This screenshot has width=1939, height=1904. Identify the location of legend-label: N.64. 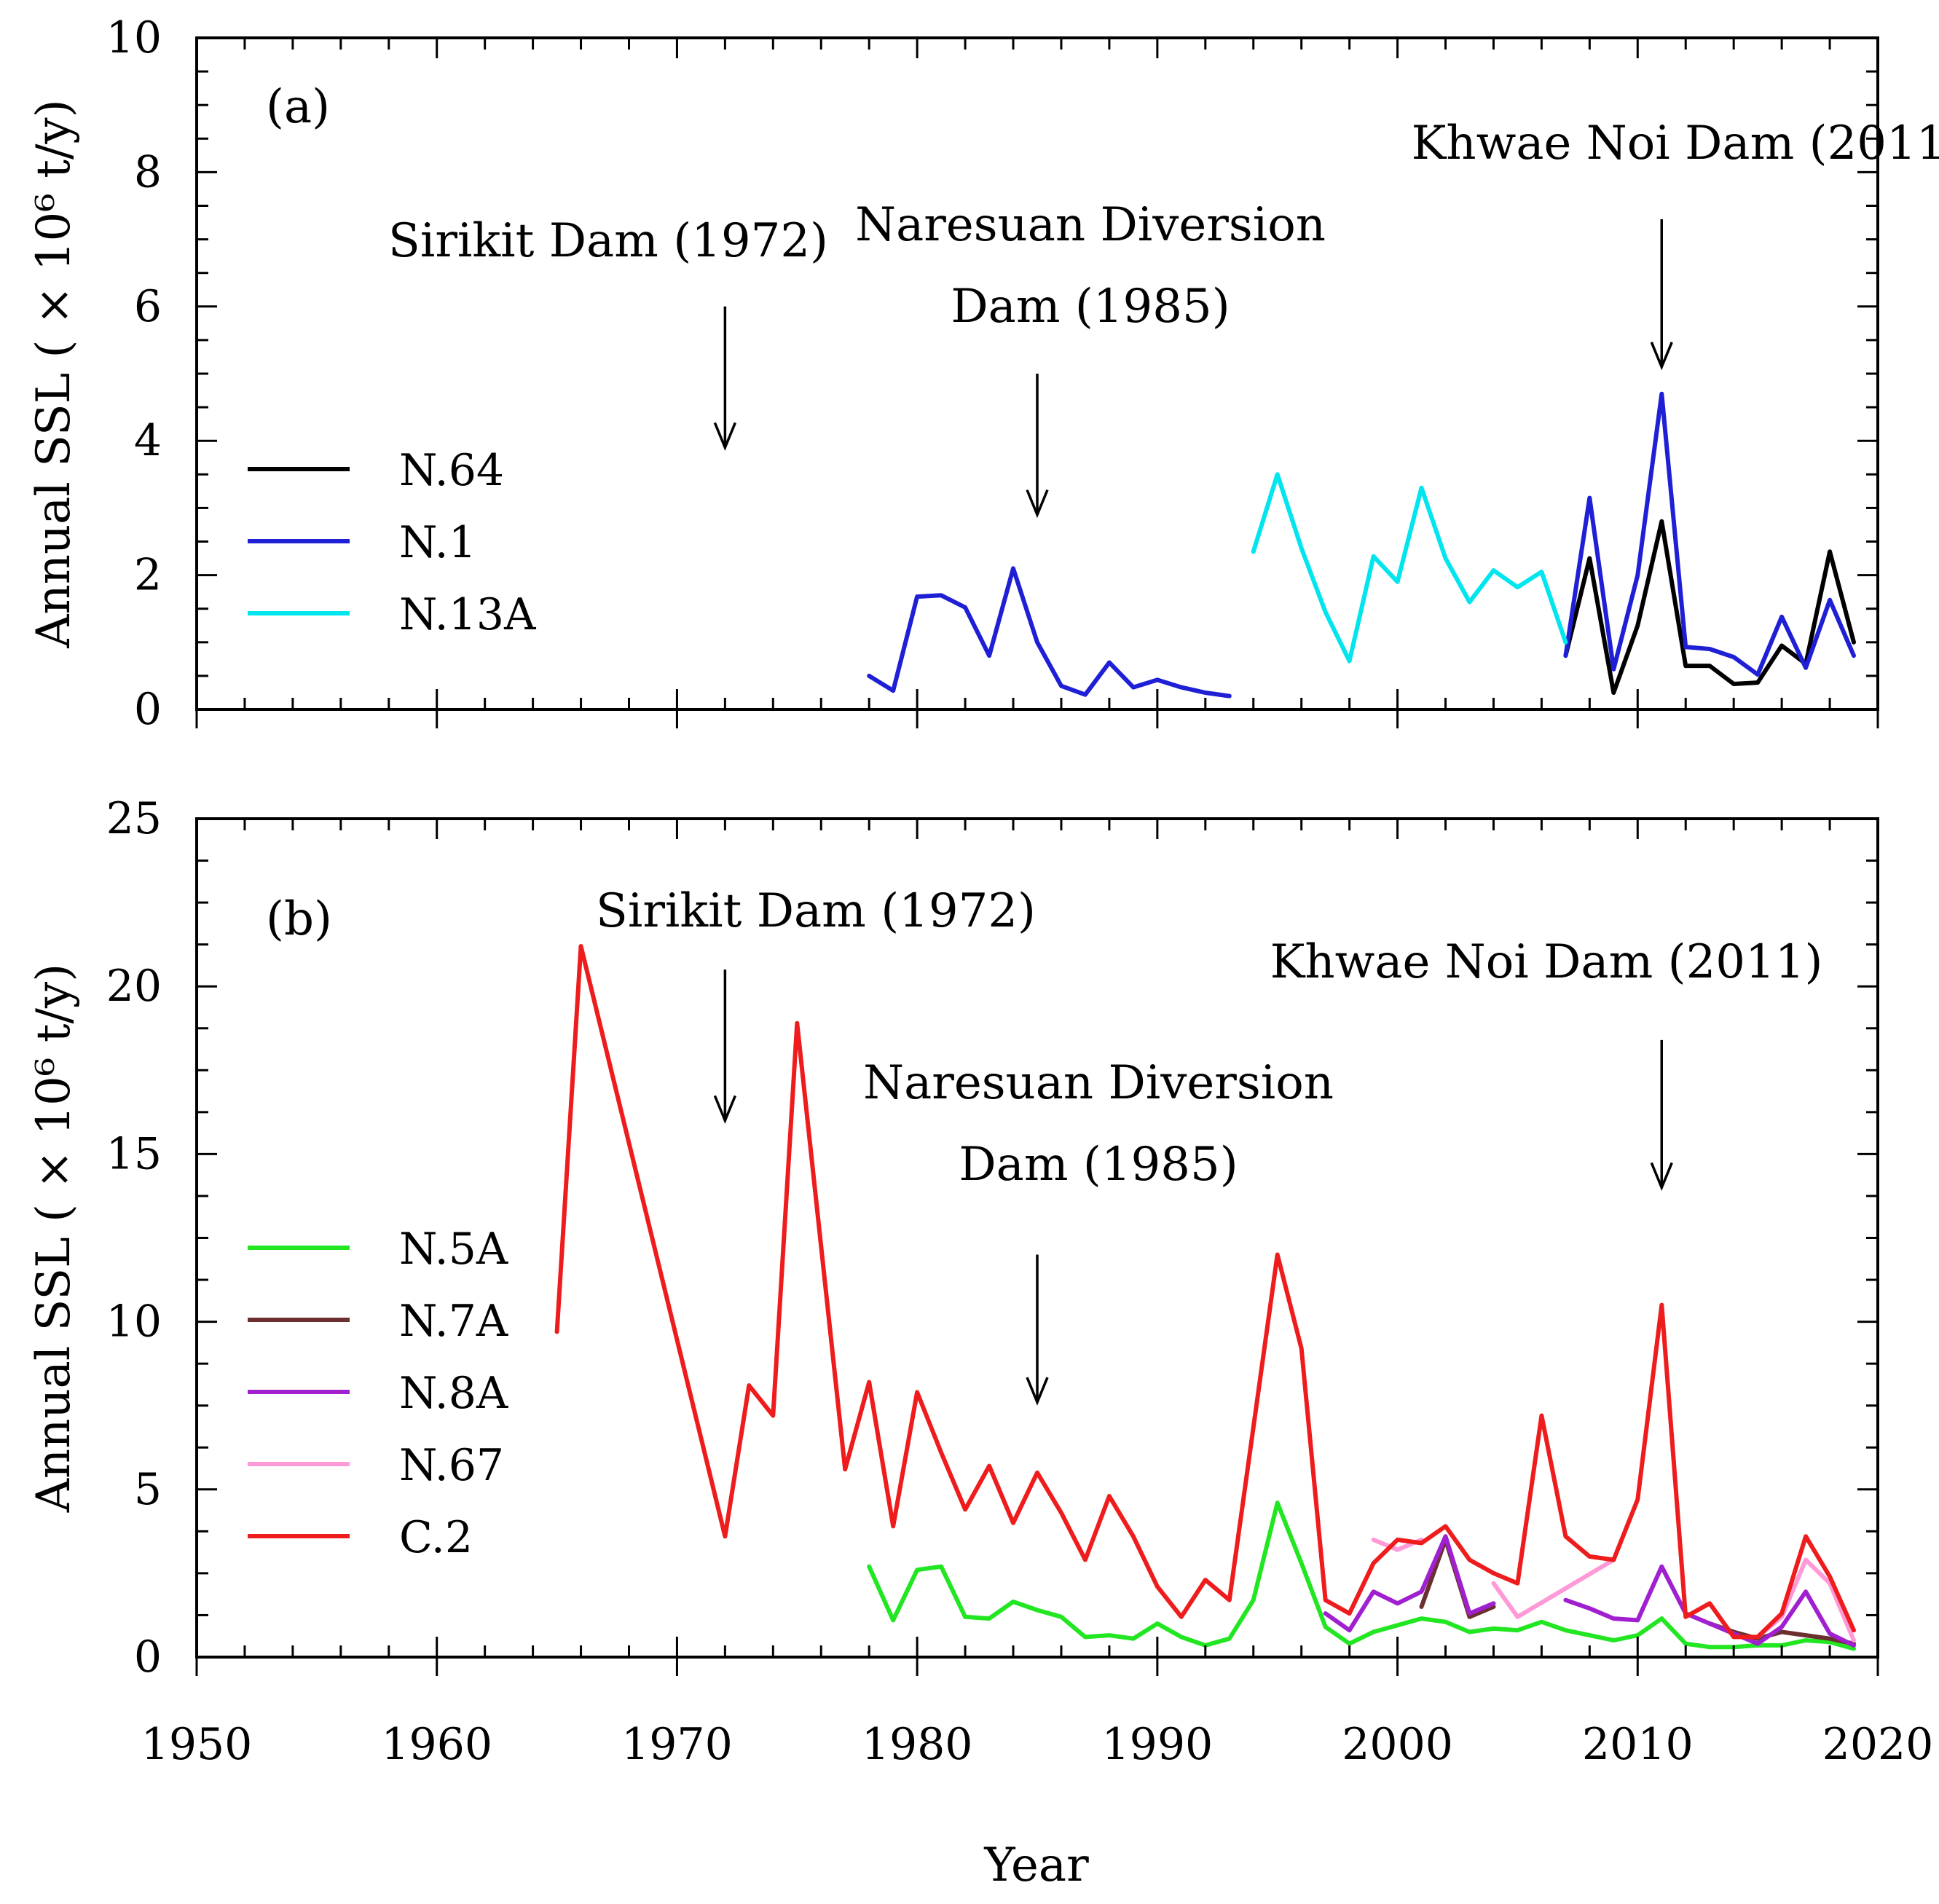
(452, 471).